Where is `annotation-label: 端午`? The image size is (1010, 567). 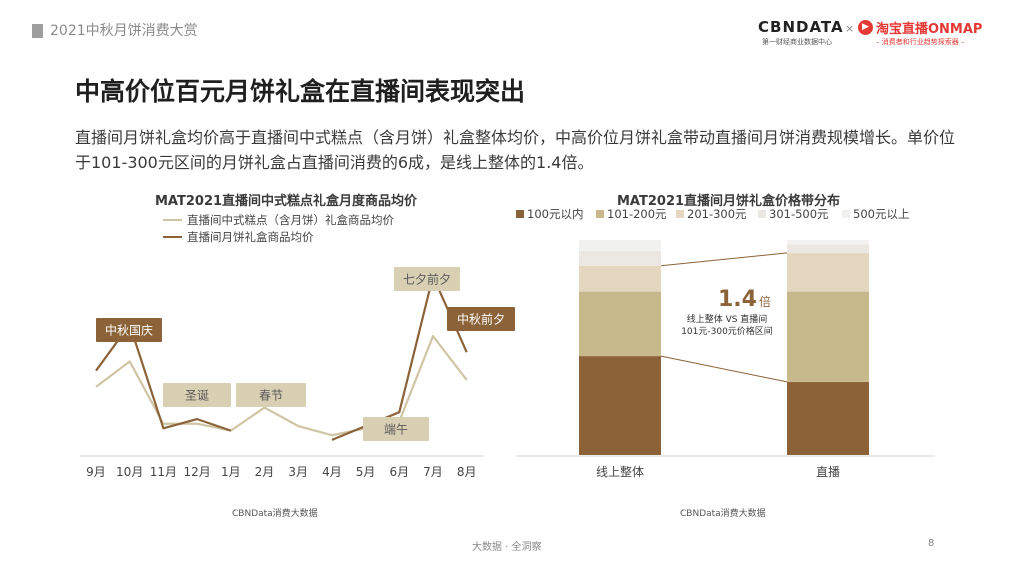
annotation-label: 端午 is located at coordinates (396, 430).